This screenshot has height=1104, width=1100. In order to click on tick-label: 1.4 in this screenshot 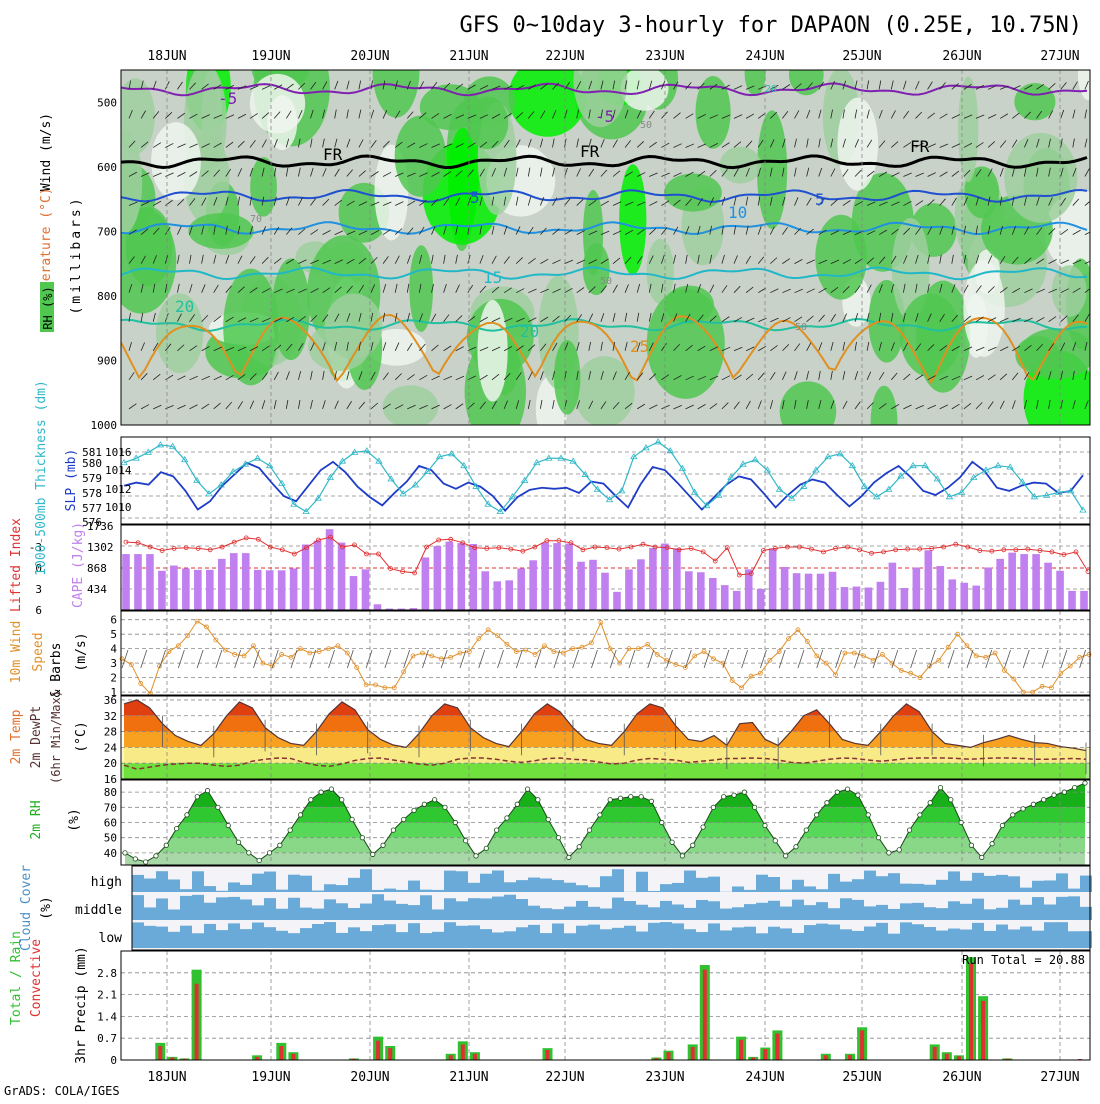, I will do `click(107, 1016)`.